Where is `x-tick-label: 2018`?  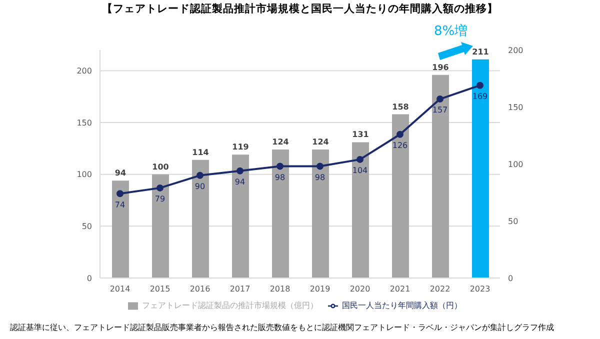
x-tick-label: 2018 is located at coordinates (280, 289).